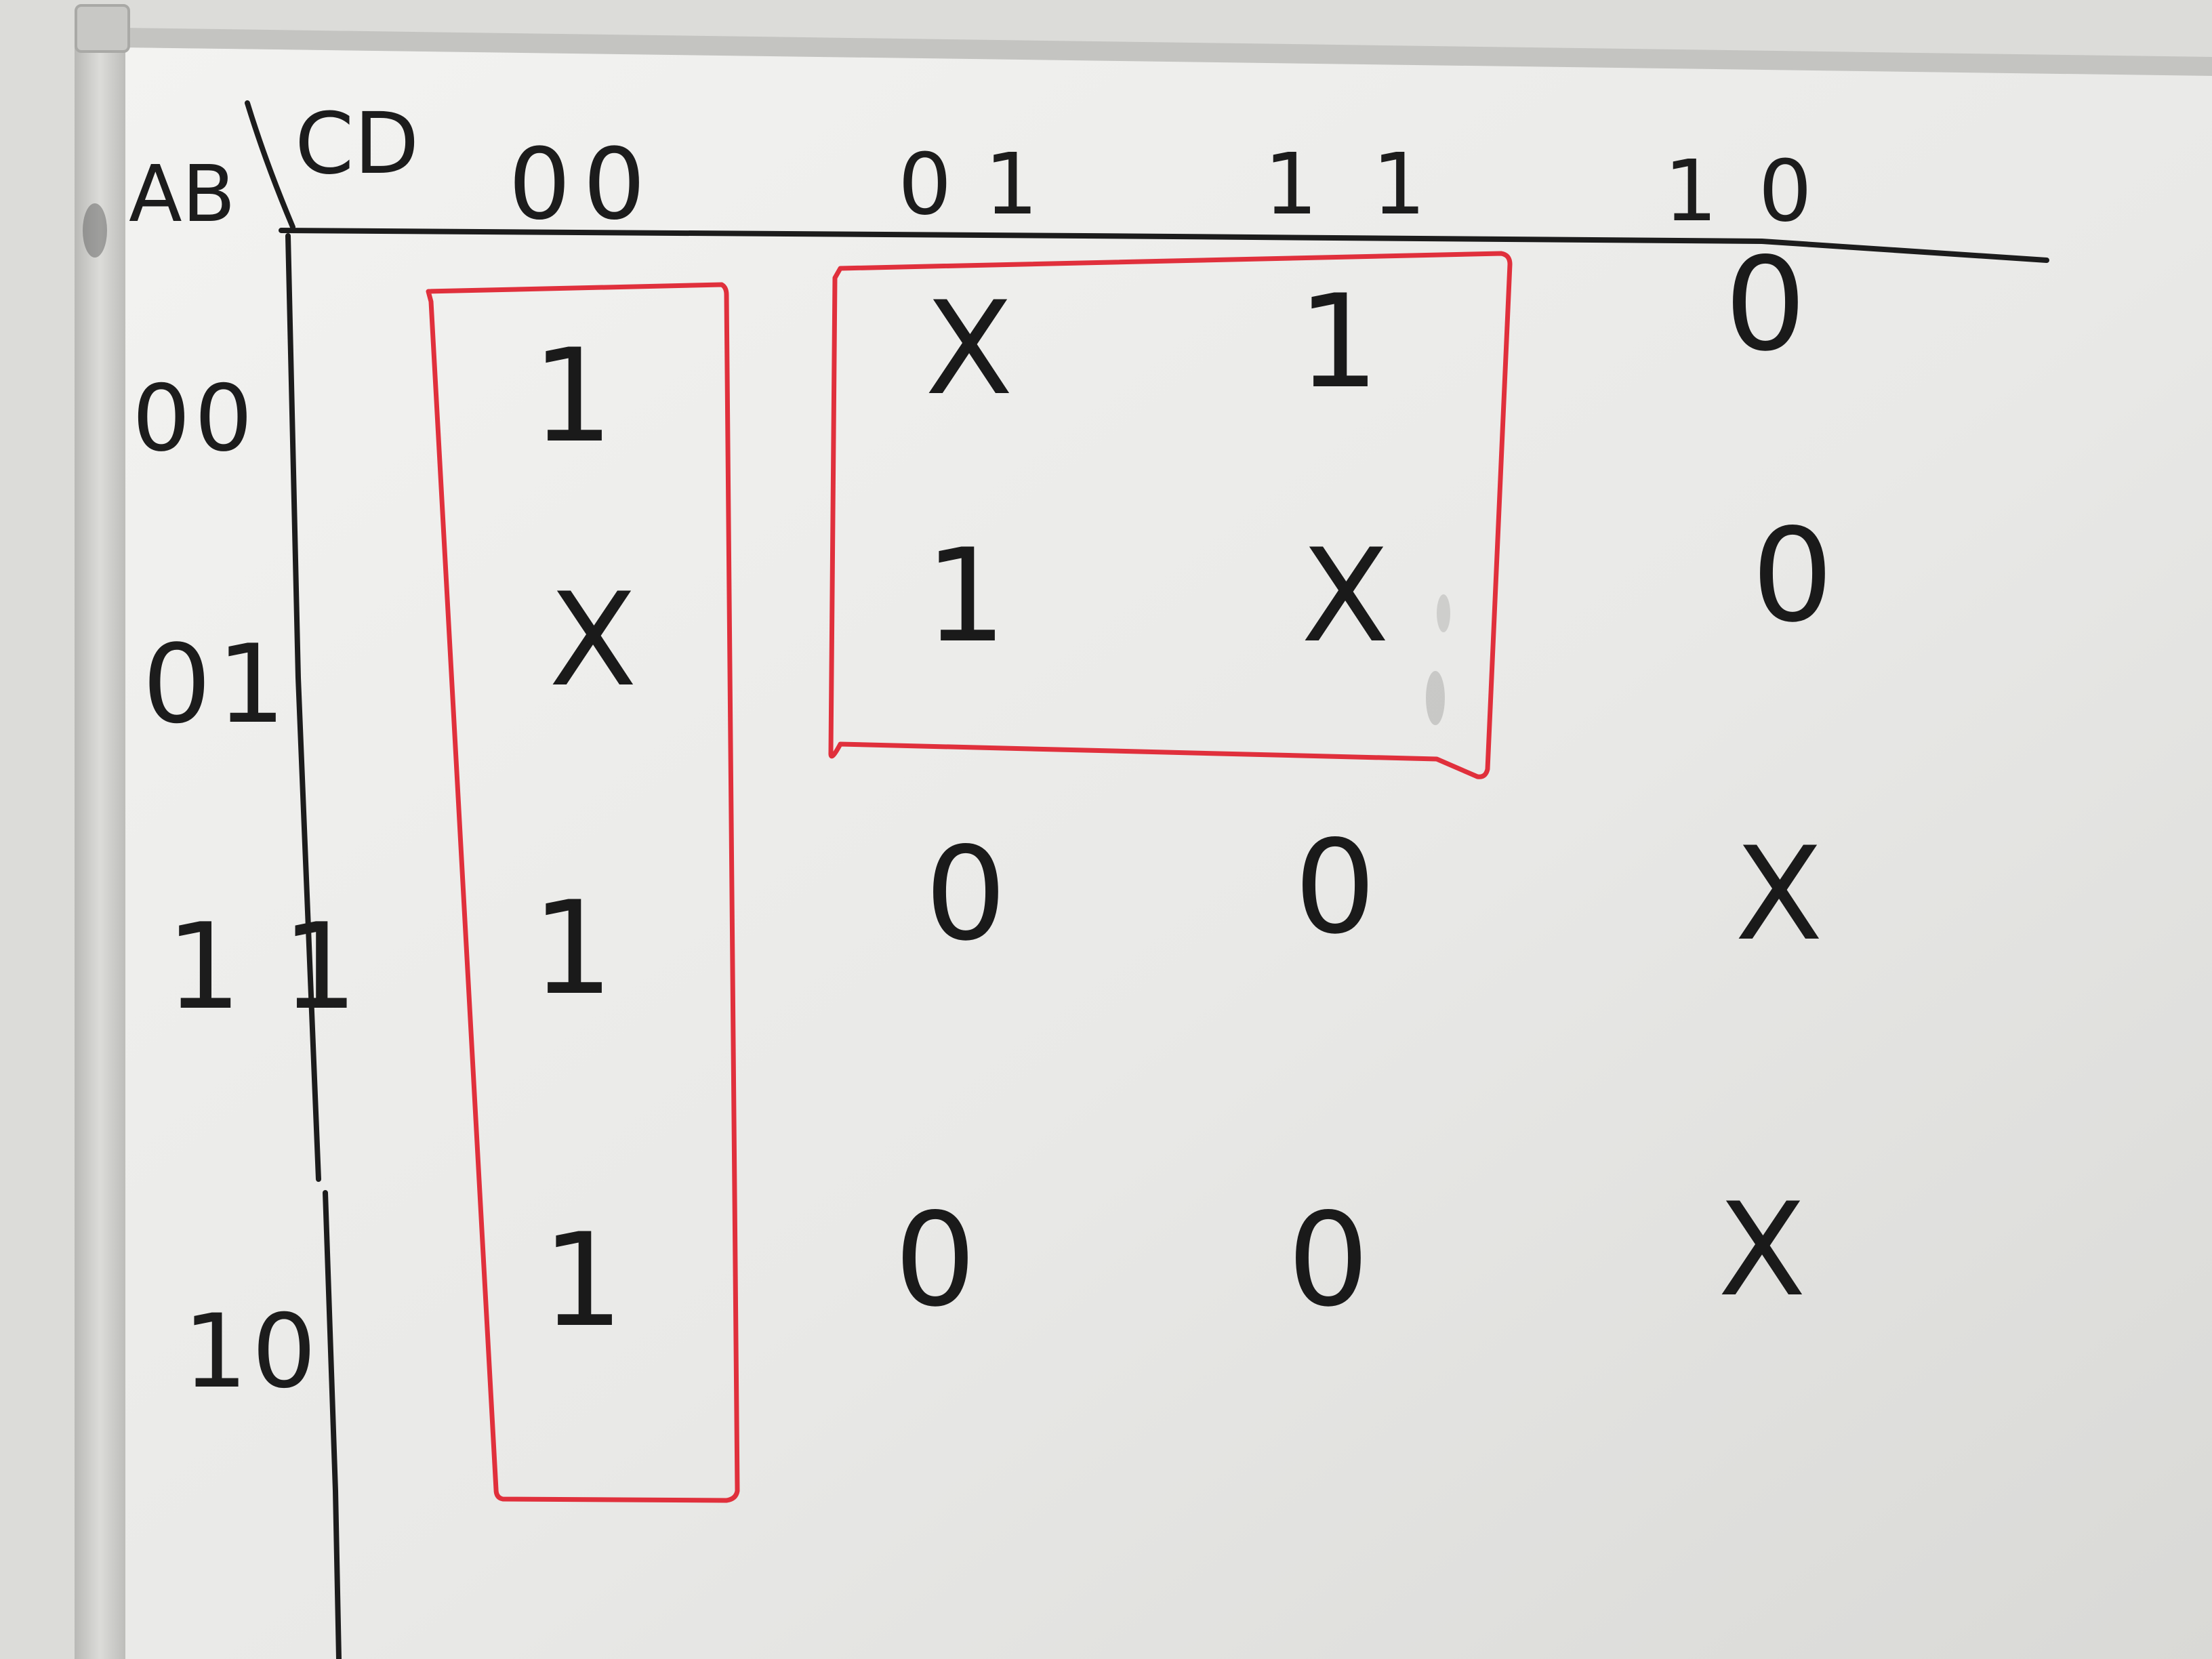 The image size is (2212, 1659). What do you see at coordinates (969, 349) in the screenshot?
I see `cell-ab00-cd01: X` at bounding box center [969, 349].